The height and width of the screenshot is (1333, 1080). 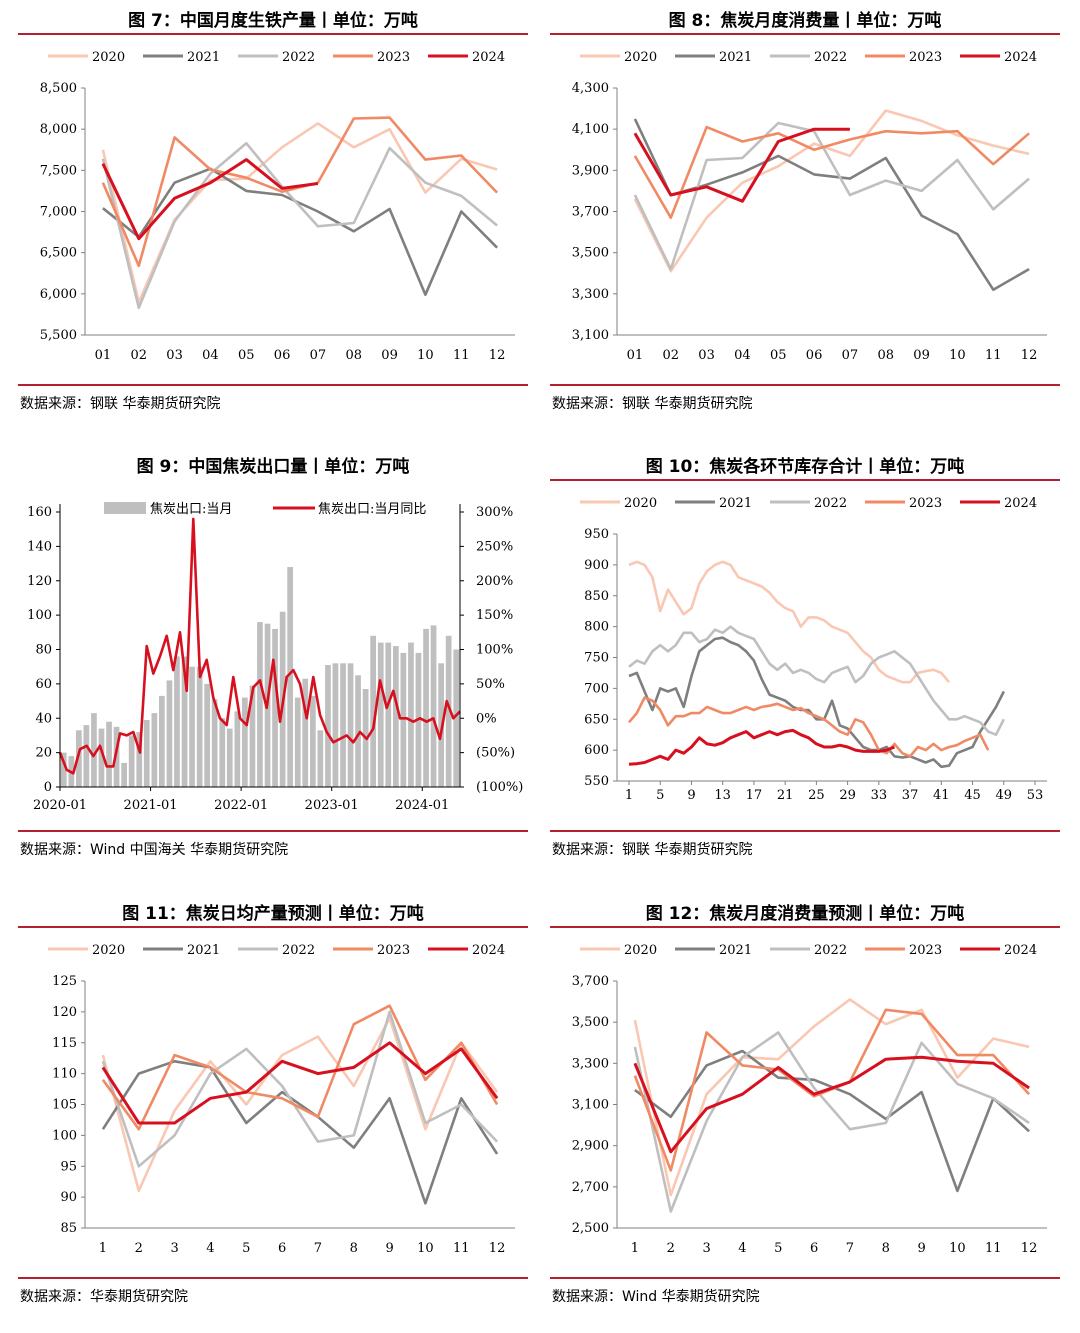 What do you see at coordinates (596, 719) in the screenshot?
I see `y-tick-label: 650` at bounding box center [596, 719].